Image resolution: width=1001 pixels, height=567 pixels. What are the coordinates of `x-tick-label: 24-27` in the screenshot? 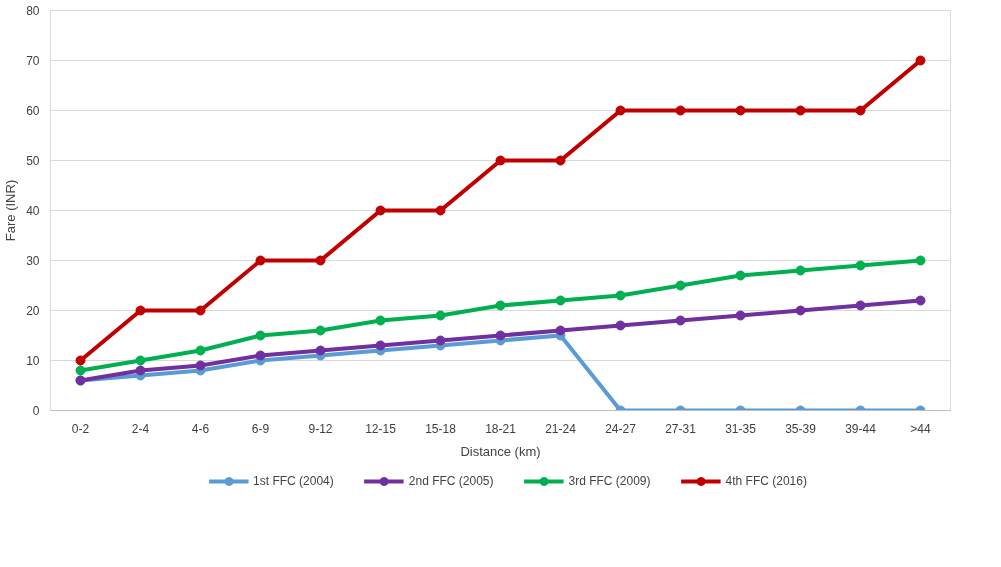 It's located at (621, 428).